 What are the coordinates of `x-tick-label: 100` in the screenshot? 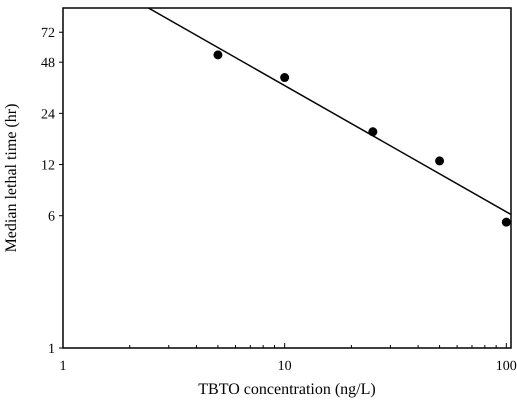 It's located at (506, 366).